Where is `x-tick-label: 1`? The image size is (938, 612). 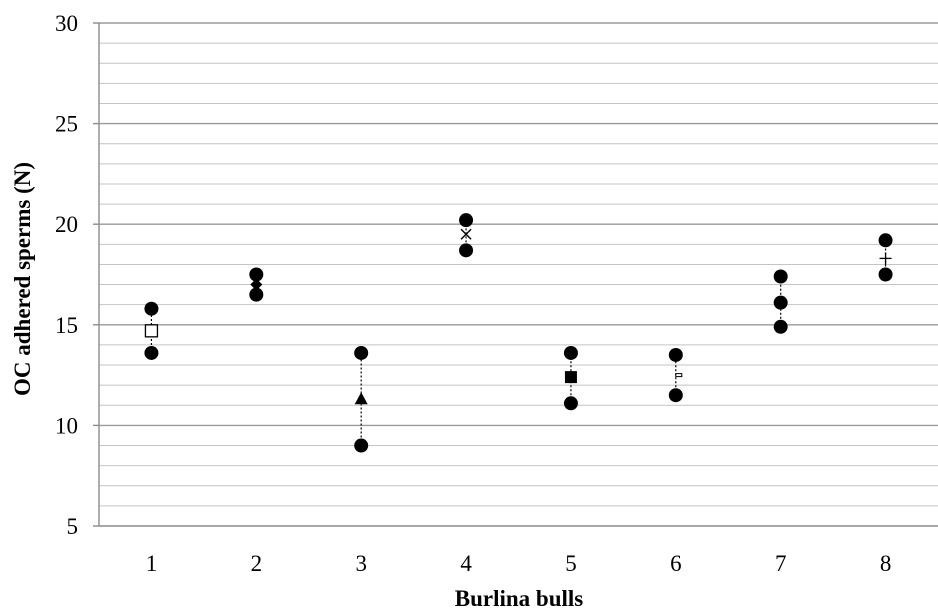
x-tick-label: 1 is located at coordinates (152, 563).